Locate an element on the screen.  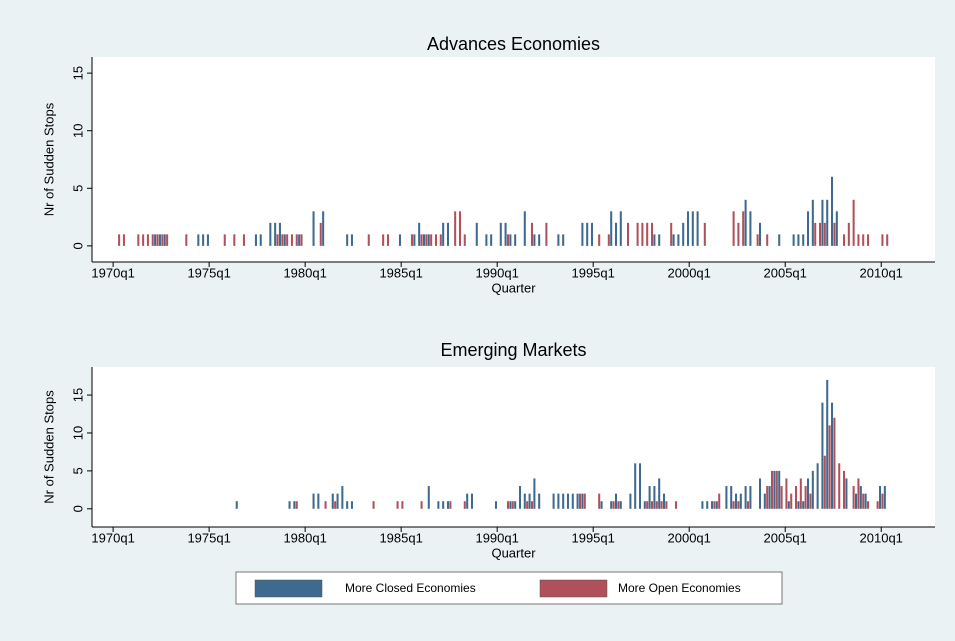
x-tick-label: 2000q1 is located at coordinates (689, 272).